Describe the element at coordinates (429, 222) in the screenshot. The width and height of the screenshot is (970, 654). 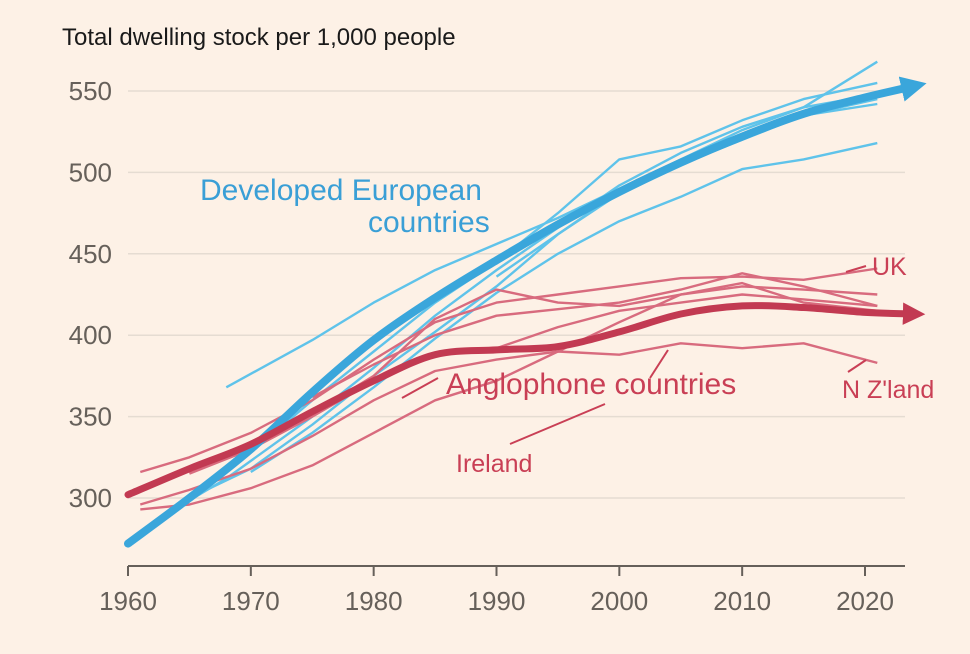
I see `annotation-europe-line2: countries` at that location.